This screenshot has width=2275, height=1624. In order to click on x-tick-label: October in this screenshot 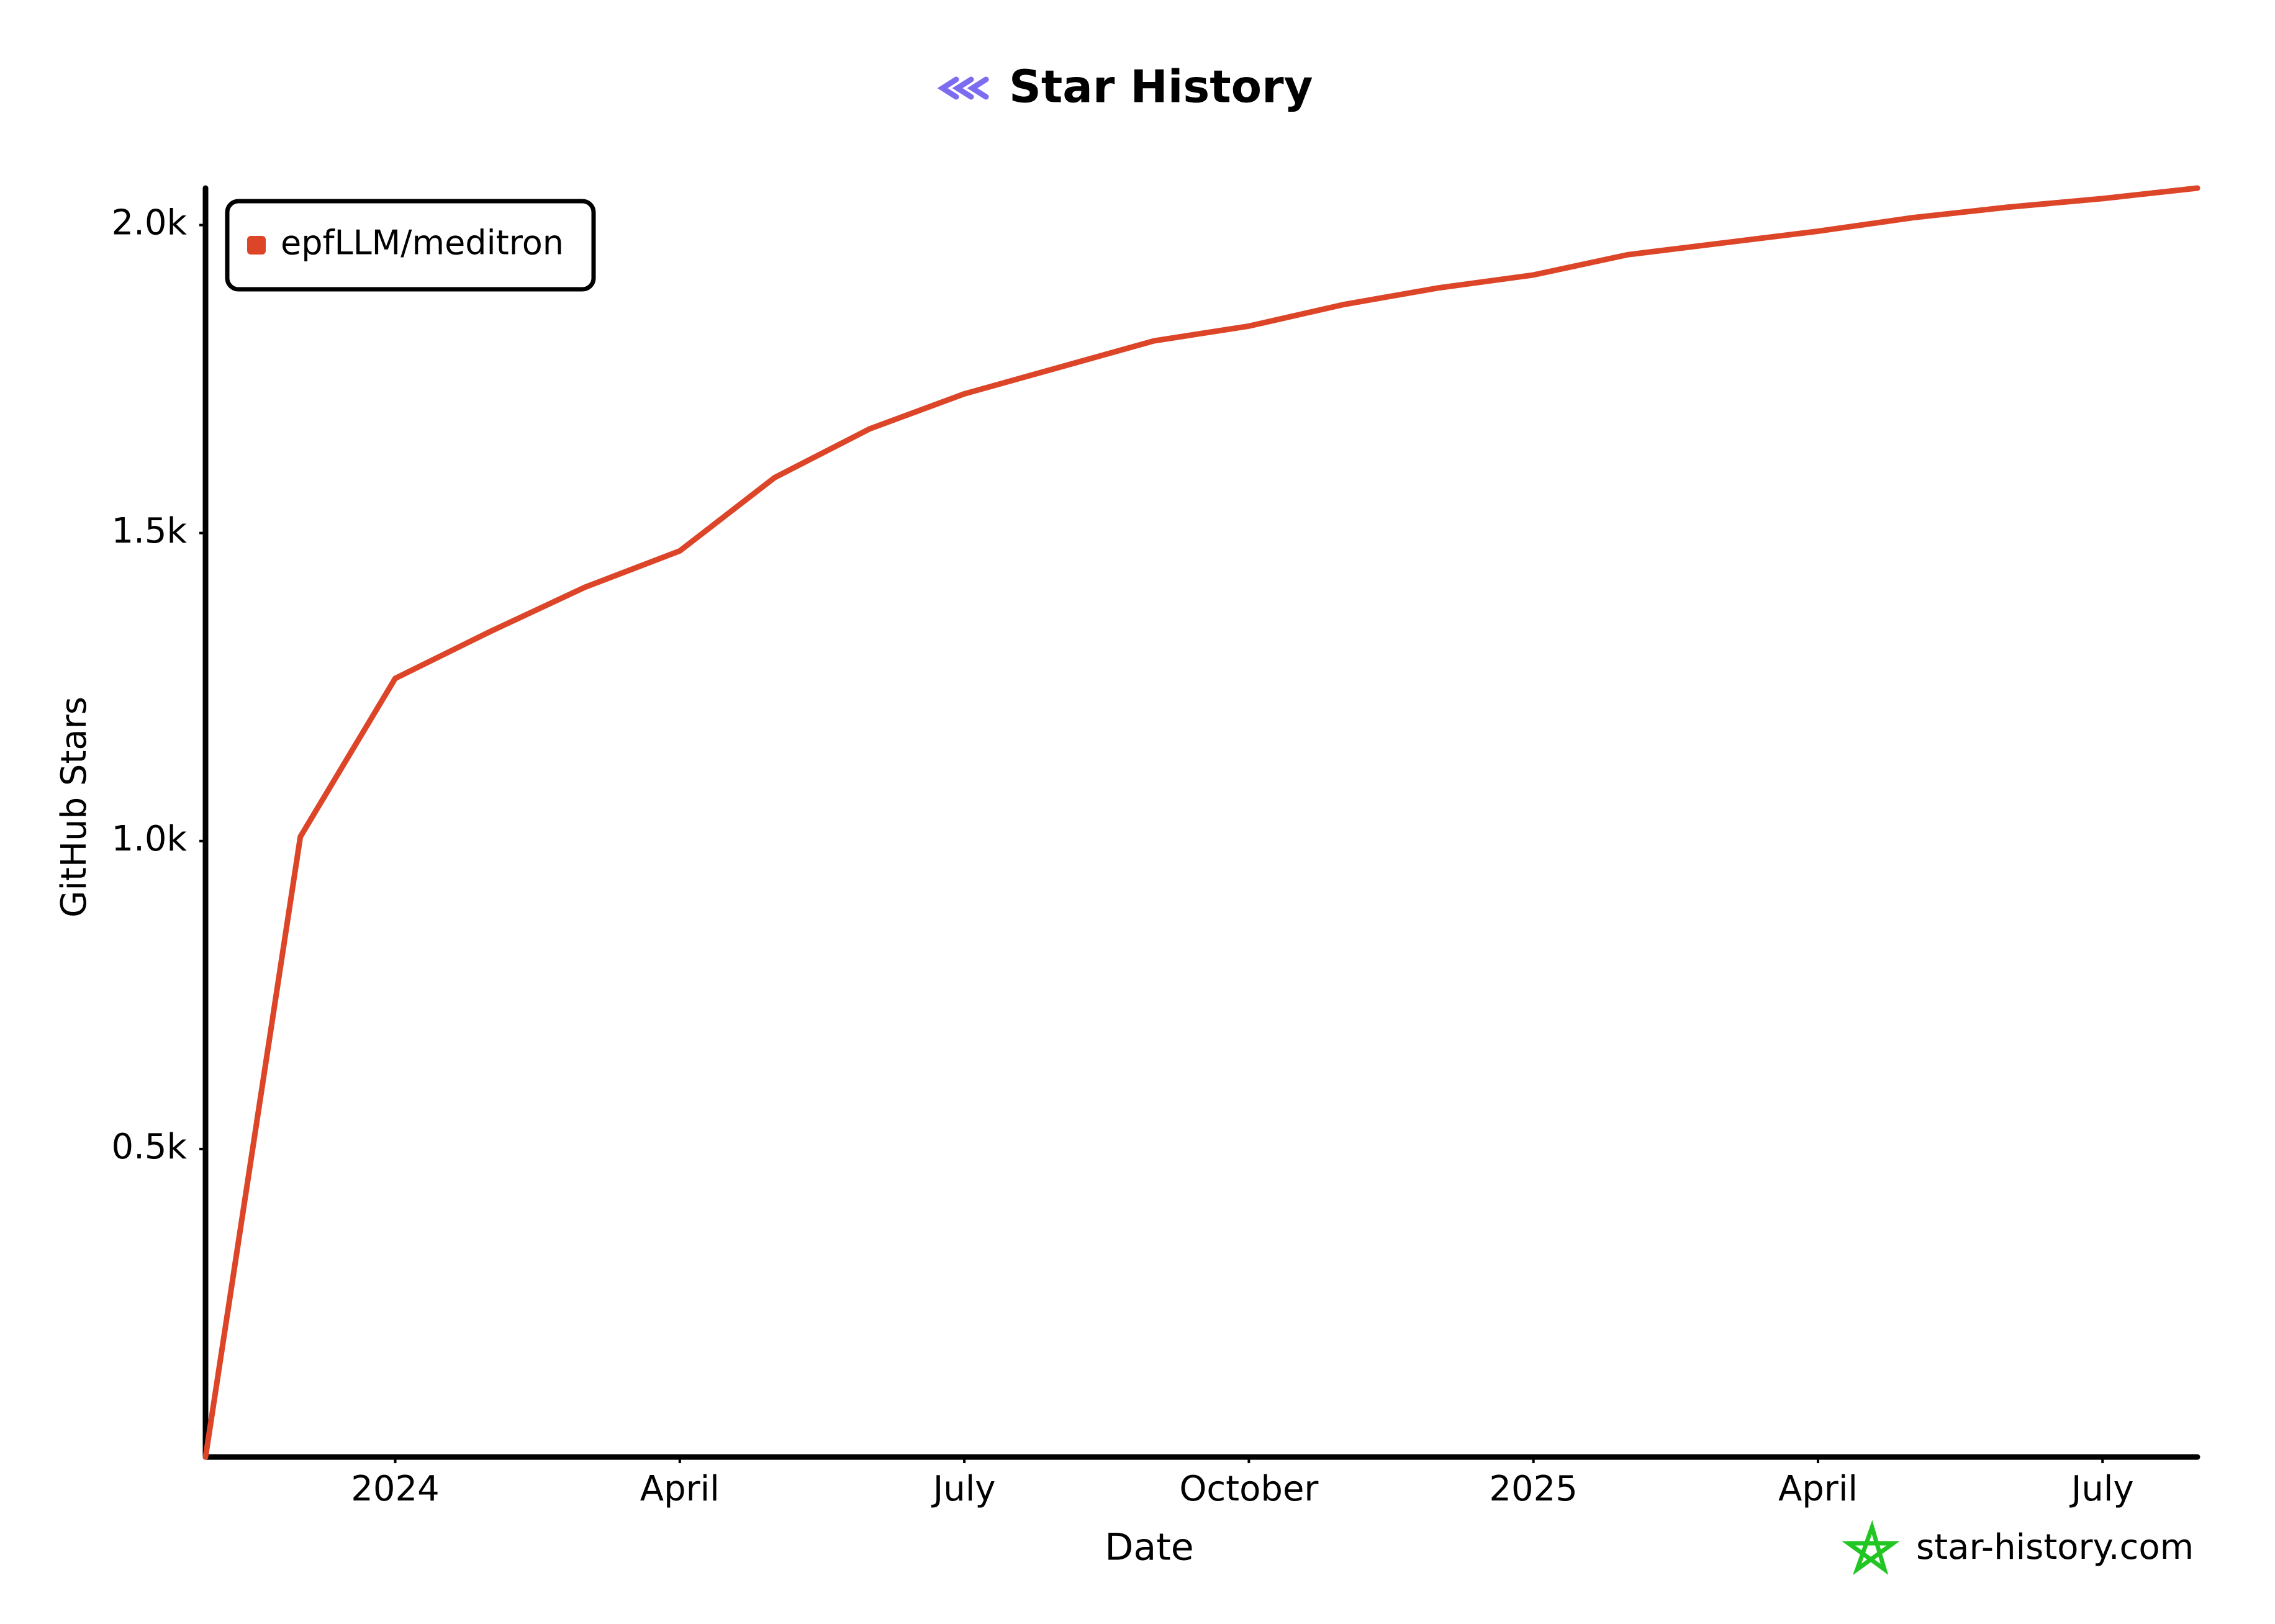, I will do `click(1249, 1489)`.